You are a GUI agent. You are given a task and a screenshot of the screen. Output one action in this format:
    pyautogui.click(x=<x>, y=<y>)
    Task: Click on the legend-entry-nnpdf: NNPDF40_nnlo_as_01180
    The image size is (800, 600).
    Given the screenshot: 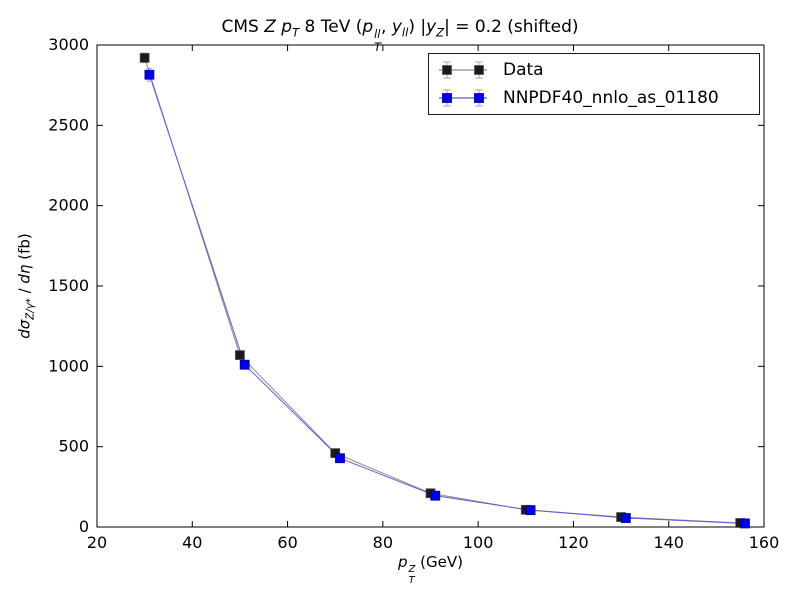 What is the action you would take?
    pyautogui.click(x=594, y=98)
    